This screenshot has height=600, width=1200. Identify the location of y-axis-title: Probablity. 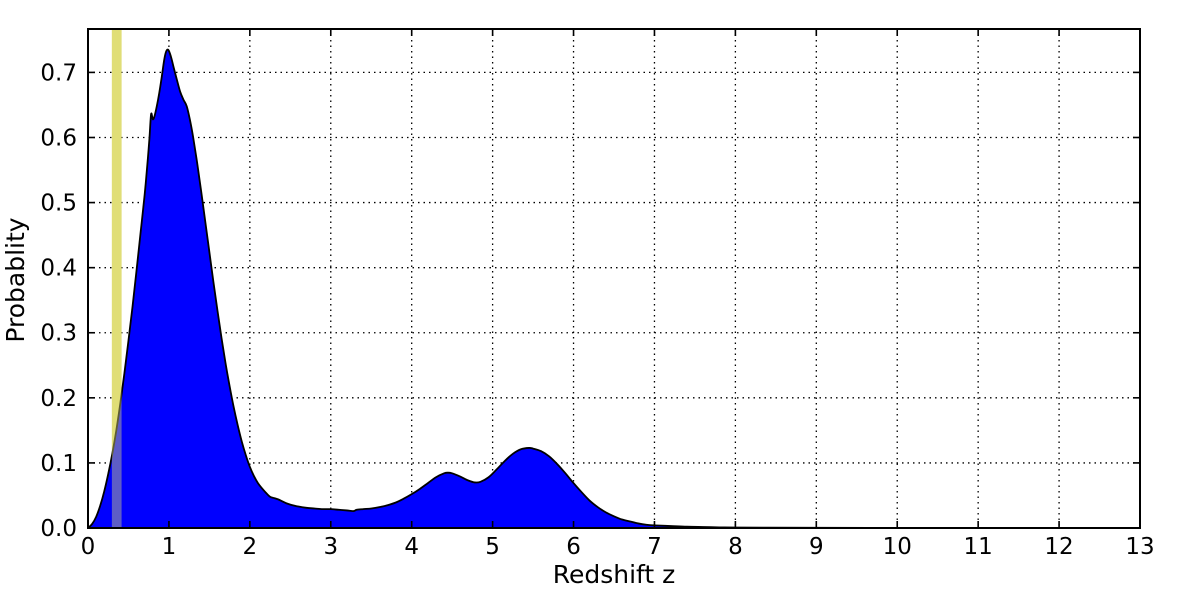
(15, 279).